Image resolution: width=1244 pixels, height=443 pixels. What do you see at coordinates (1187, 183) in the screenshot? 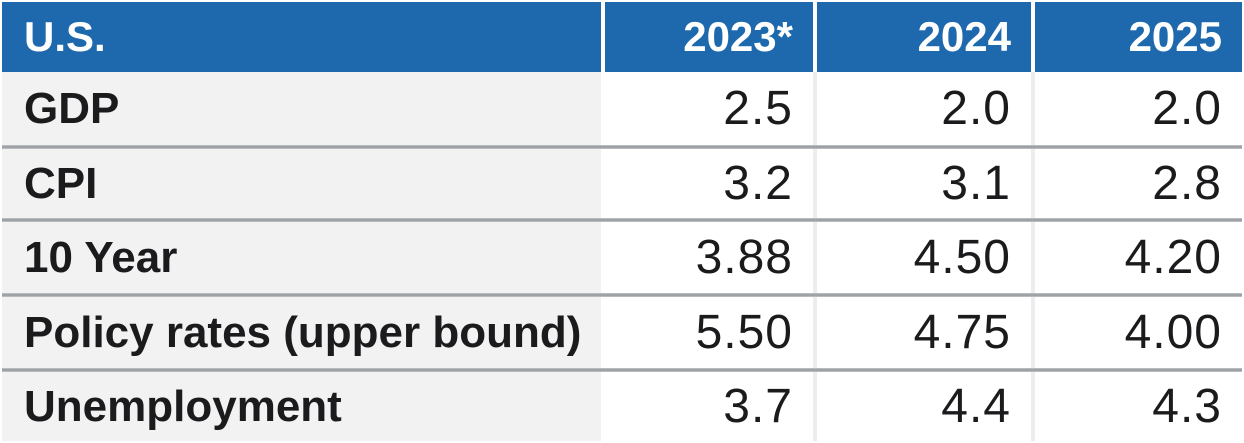
I see `value-text: 2.8` at bounding box center [1187, 183].